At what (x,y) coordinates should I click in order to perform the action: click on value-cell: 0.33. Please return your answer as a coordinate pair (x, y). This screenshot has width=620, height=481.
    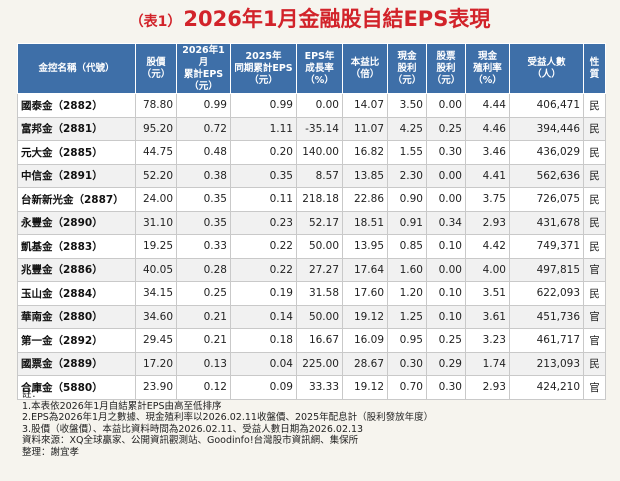
    Looking at the image, I should click on (203, 246).